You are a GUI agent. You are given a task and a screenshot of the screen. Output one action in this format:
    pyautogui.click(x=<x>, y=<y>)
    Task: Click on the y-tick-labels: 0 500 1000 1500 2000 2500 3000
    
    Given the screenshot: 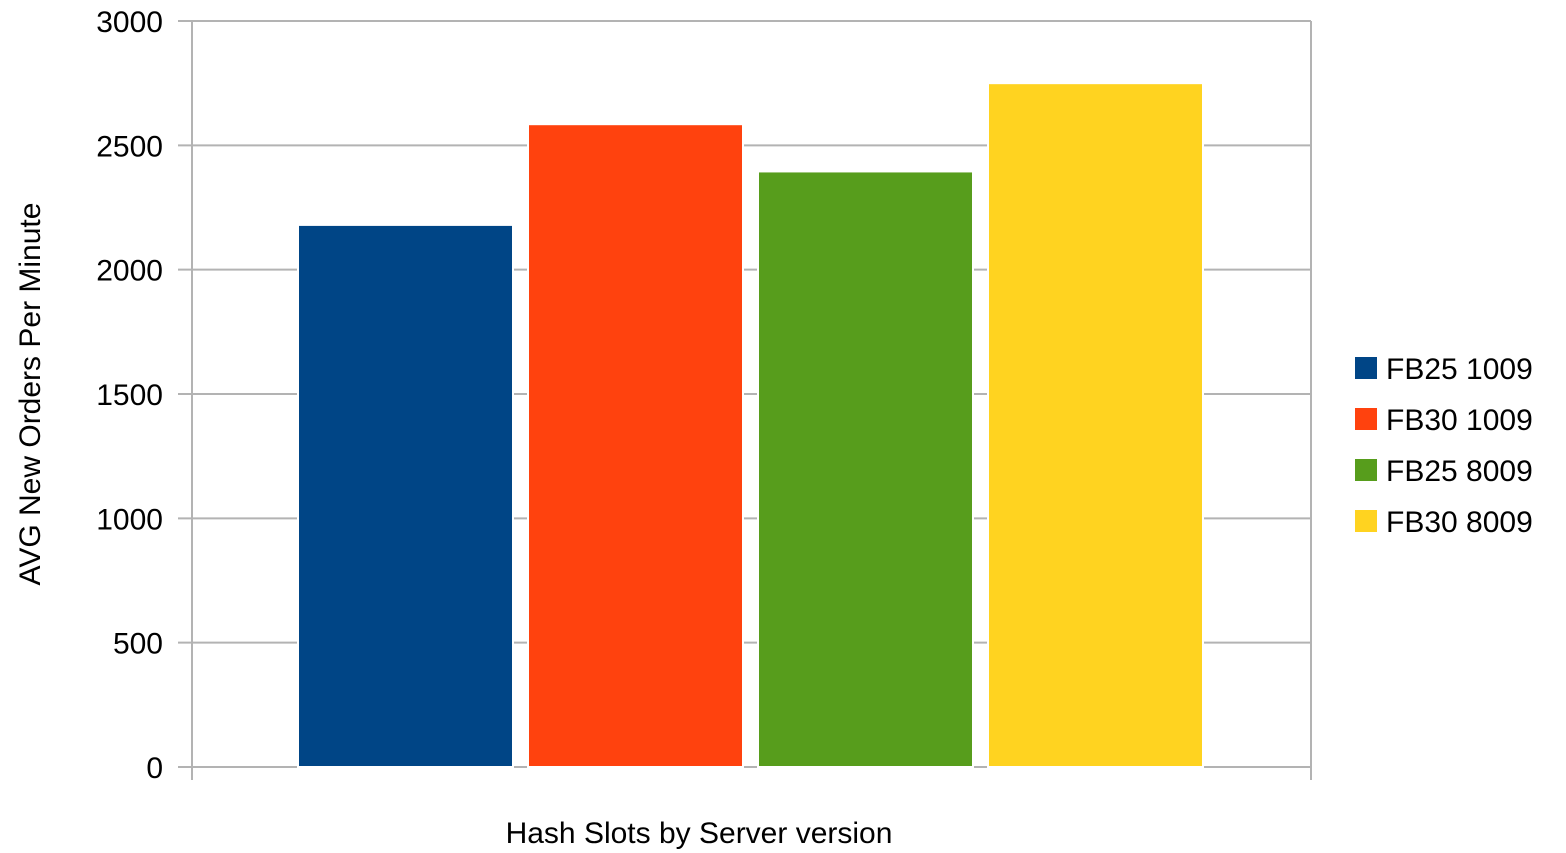 What is the action you would take?
    pyautogui.click(x=129, y=395)
    